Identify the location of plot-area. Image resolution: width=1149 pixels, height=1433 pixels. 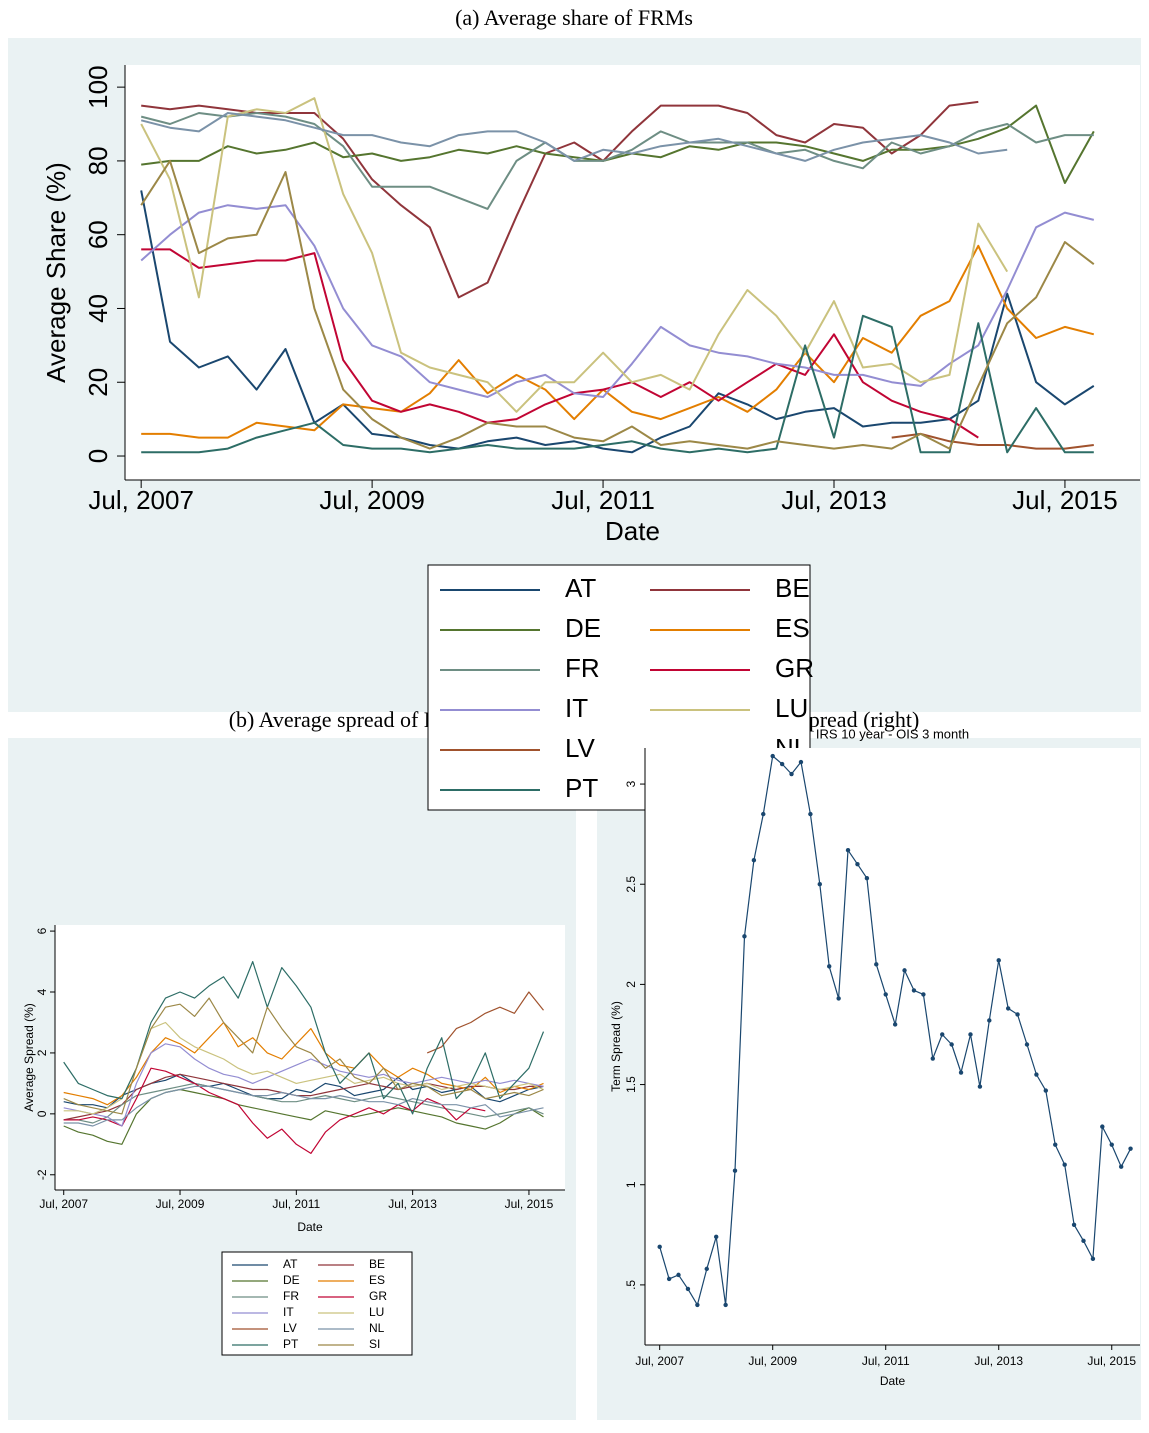
(310, 1057).